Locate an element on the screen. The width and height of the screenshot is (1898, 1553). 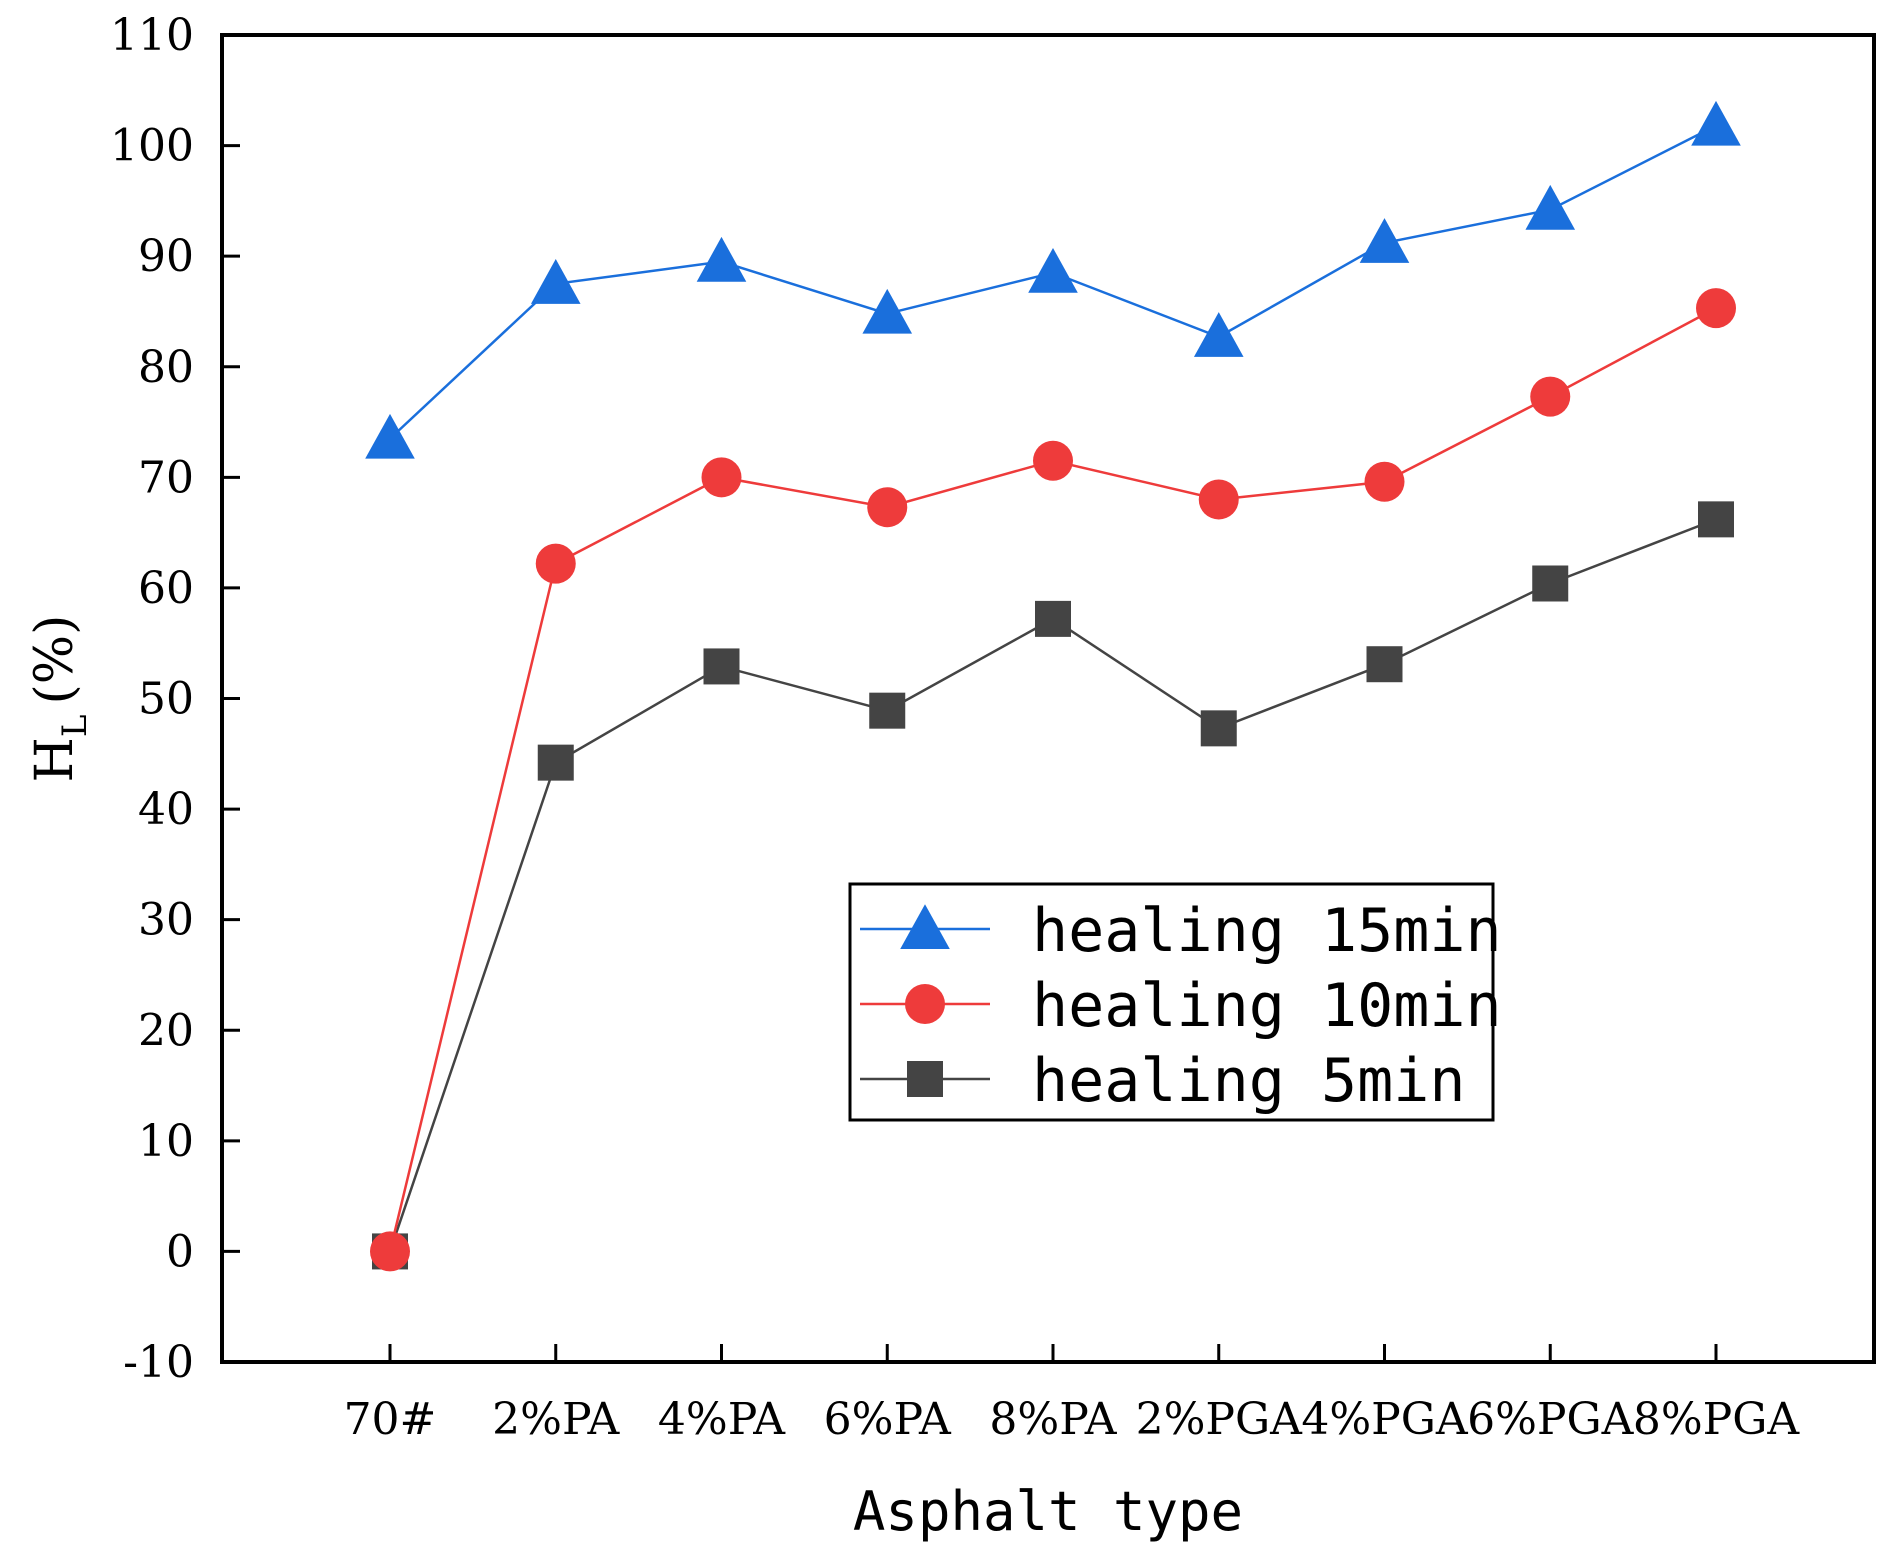
legend-label: healing 5min is located at coordinates (1248, 1081).